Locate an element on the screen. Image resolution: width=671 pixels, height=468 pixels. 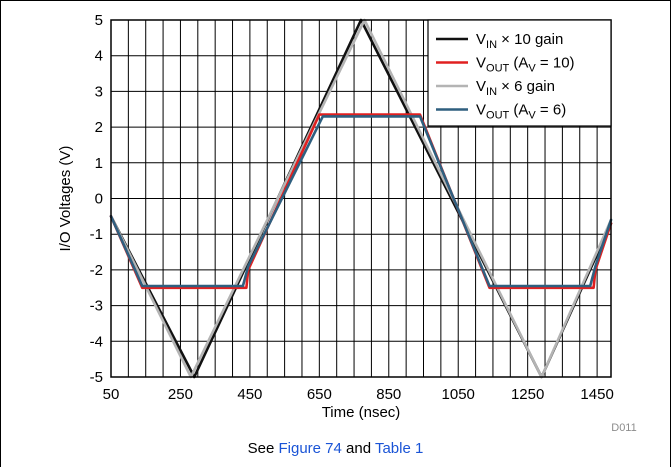
y-tick-label: -2 is located at coordinates (96, 270).